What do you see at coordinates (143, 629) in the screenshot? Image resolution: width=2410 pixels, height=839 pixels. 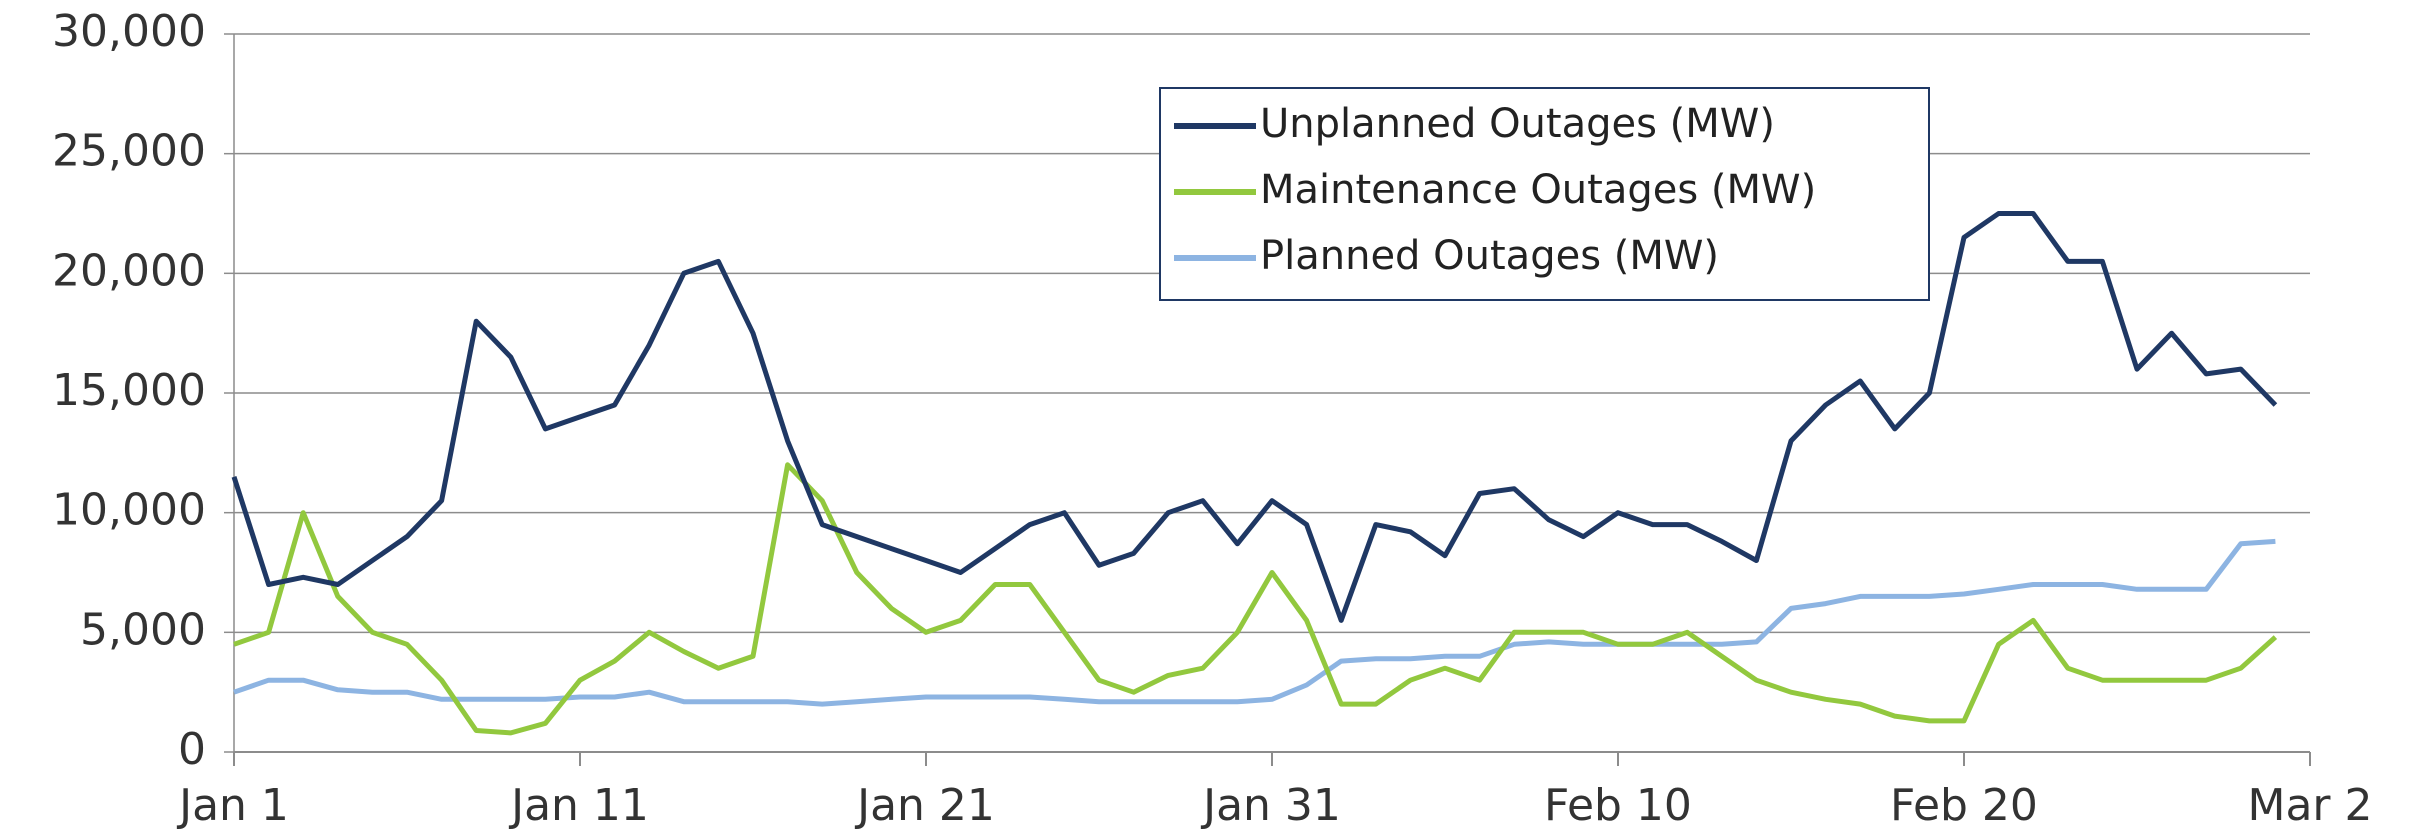 I see `y-tick-label: 5,000` at bounding box center [143, 629].